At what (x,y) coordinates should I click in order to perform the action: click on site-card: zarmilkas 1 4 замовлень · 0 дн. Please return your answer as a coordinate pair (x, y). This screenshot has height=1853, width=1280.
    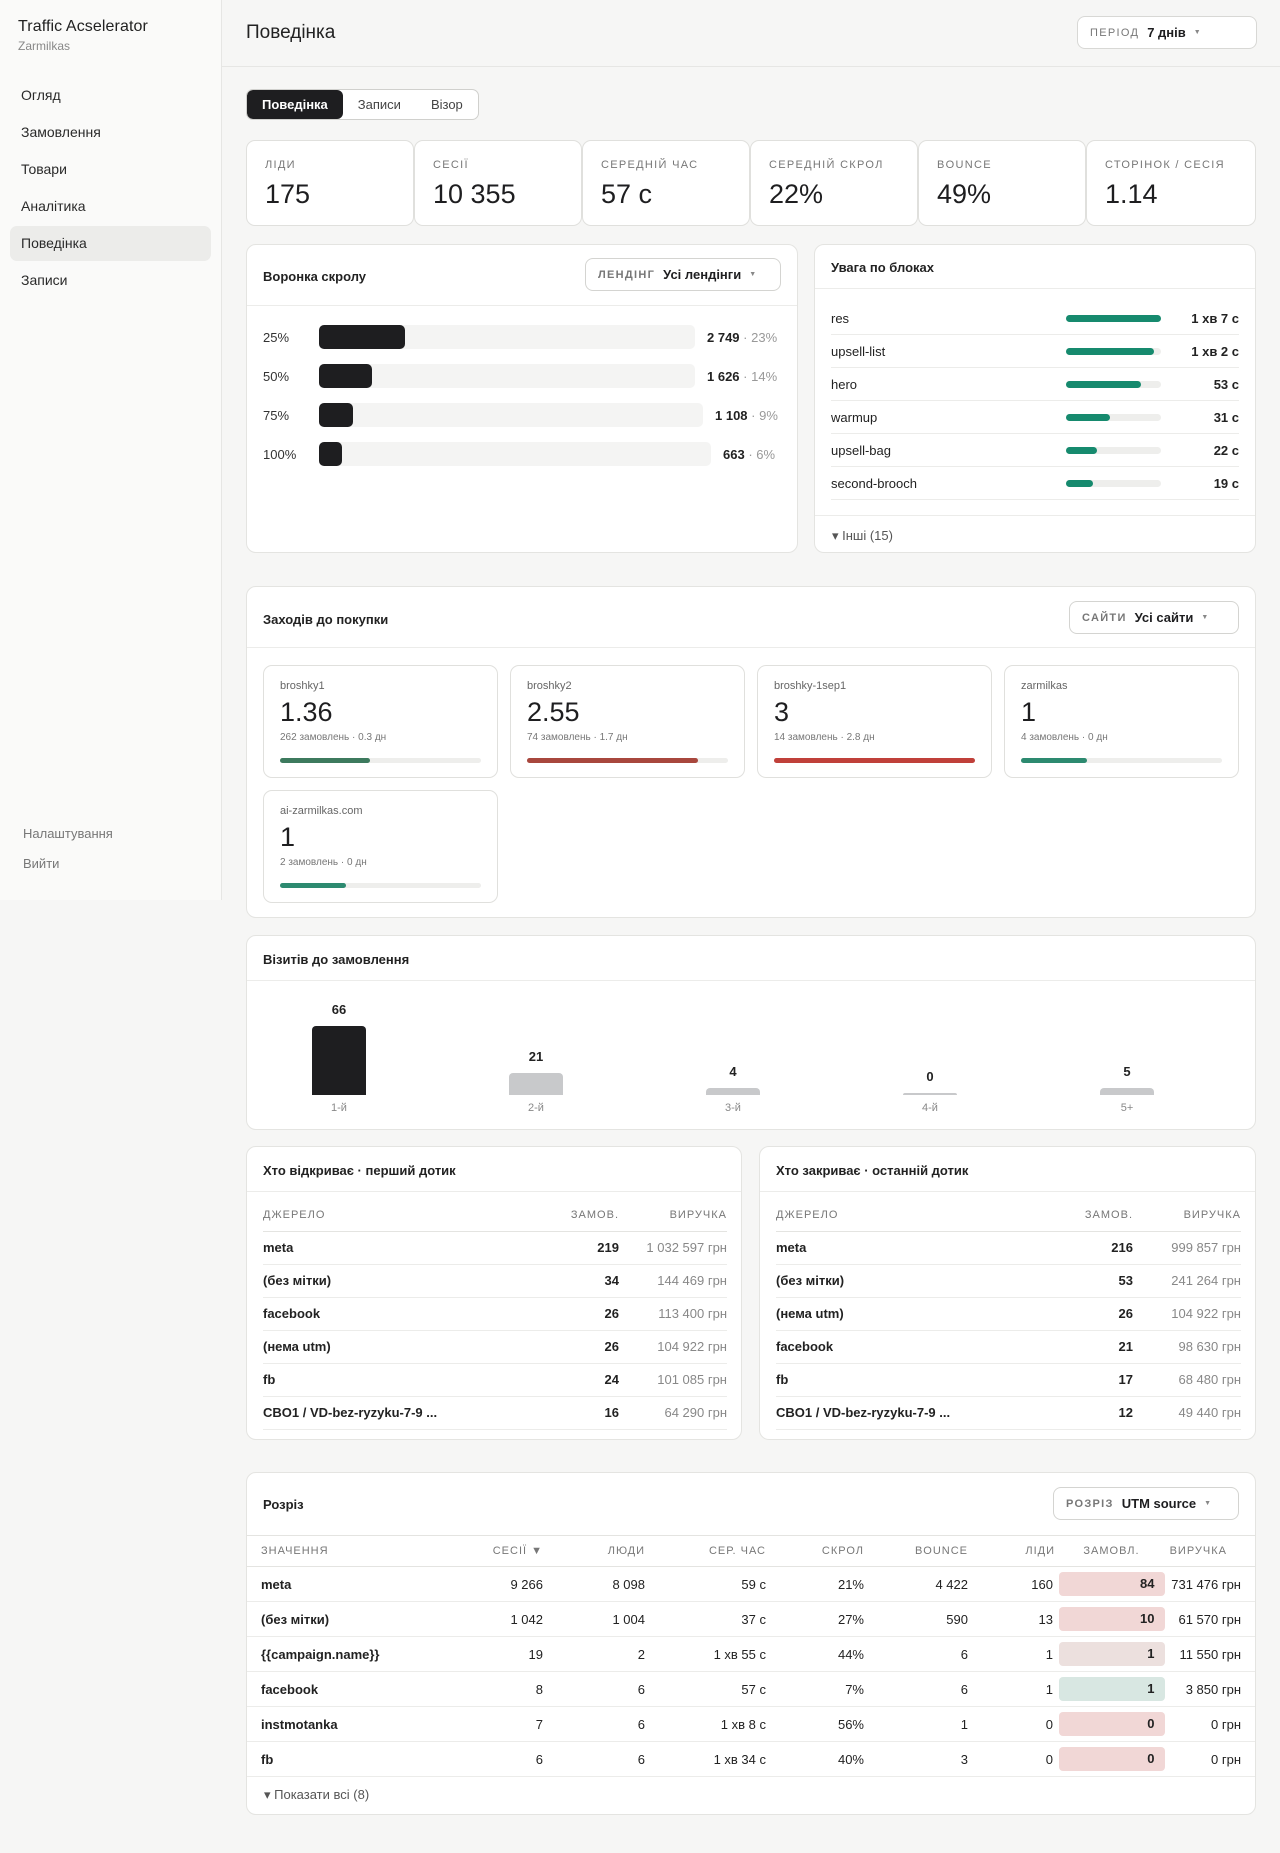
    Looking at the image, I should click on (1121, 721).